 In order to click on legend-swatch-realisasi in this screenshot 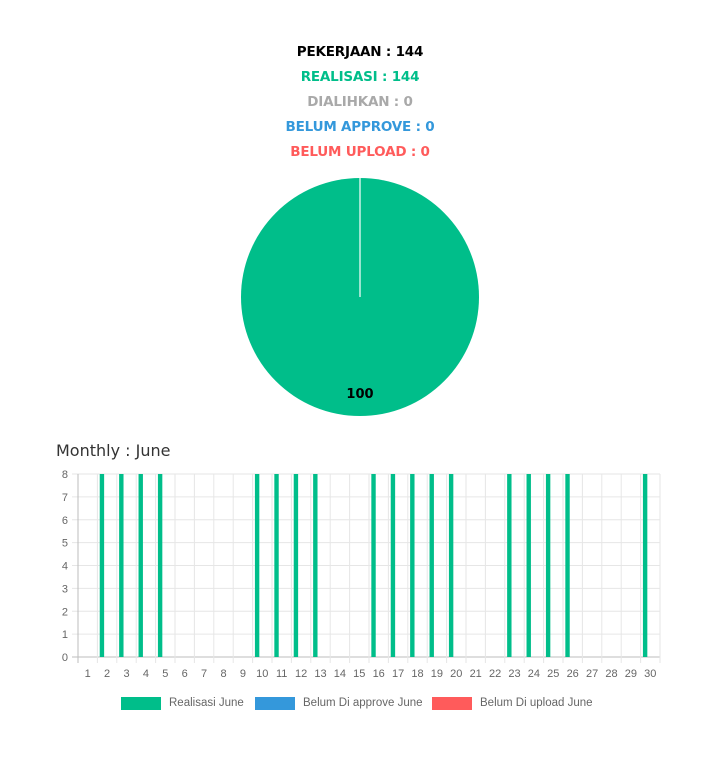, I will do `click(141, 703)`.